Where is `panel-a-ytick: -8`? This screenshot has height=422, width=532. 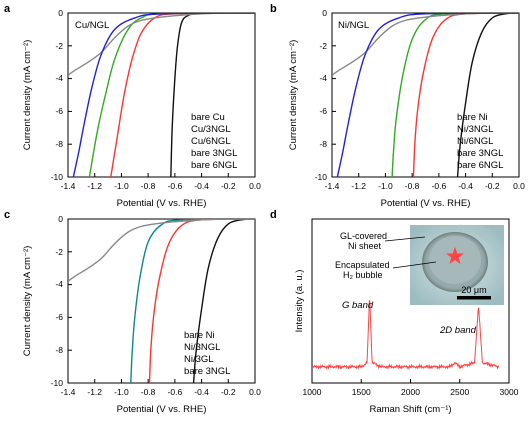 panel-a-ytick: -8 is located at coordinates (59, 144).